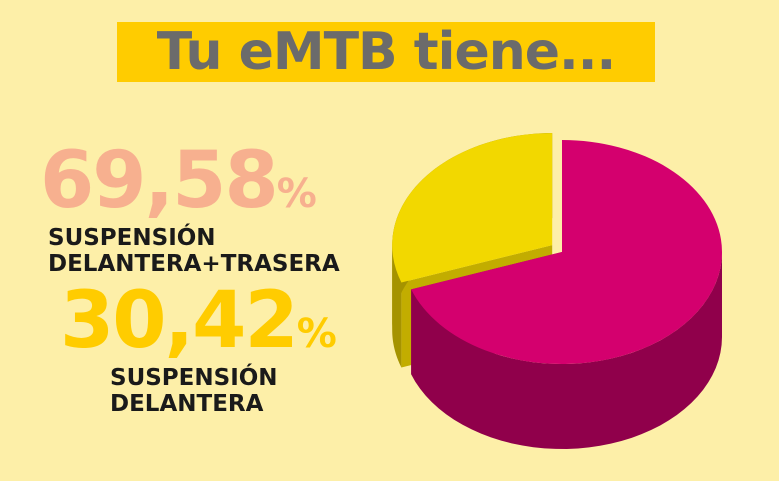 The image size is (779, 481). Describe the element at coordinates (198, 321) in the screenshot. I see `value-label: 30,42%` at that location.